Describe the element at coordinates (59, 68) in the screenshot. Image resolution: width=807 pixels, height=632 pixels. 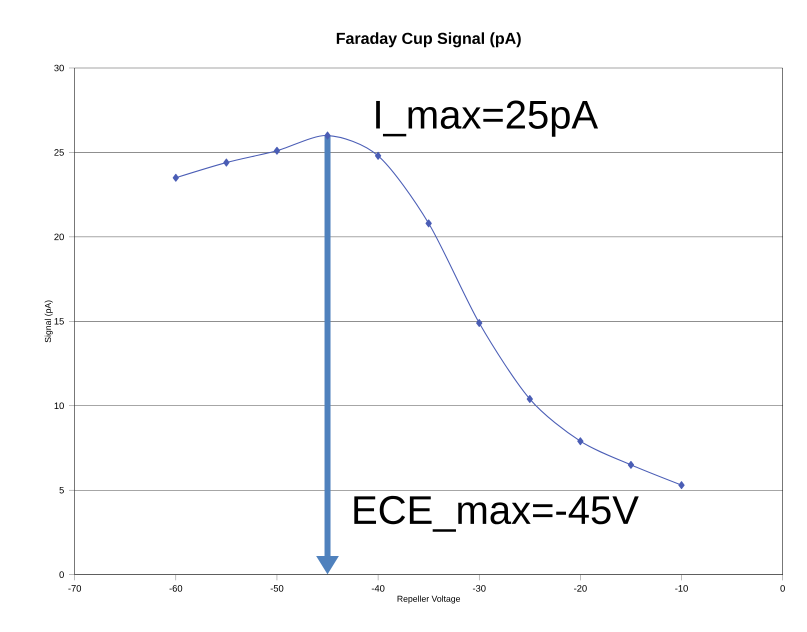
I see `y-tick-label: 30` at that location.